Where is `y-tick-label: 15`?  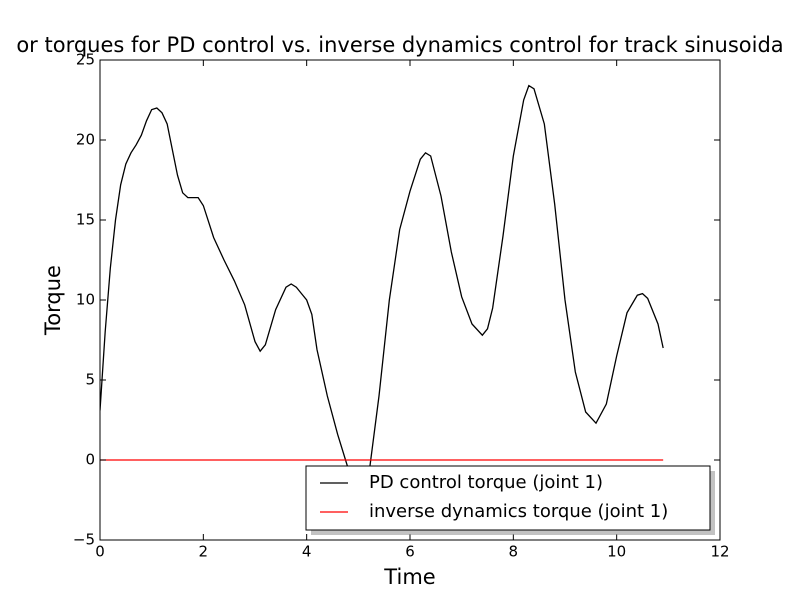
y-tick-label: 15 is located at coordinates (85, 220).